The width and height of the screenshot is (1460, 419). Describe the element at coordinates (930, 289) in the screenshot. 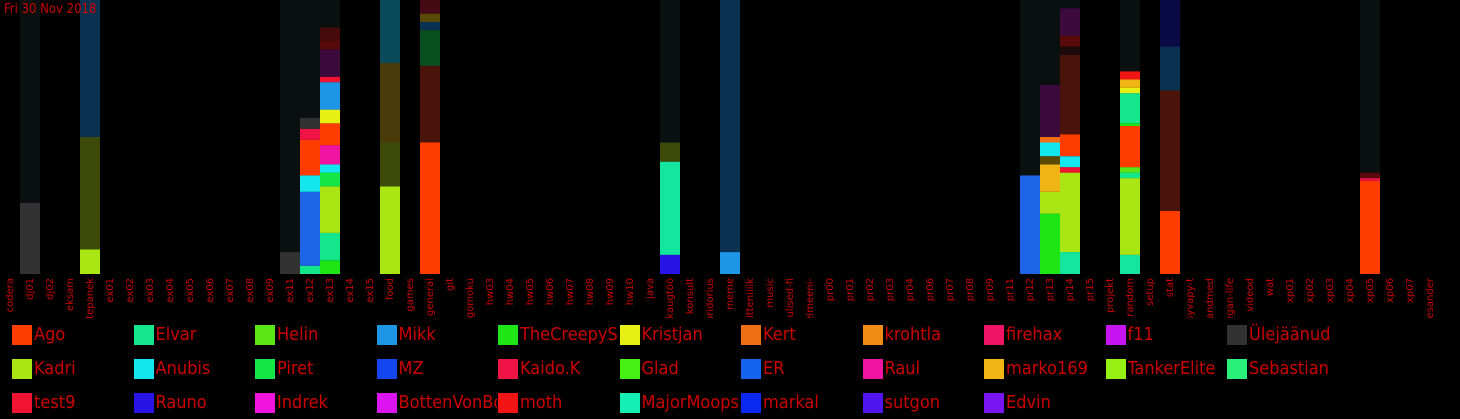

I see `x-tick-label: pr06` at that location.